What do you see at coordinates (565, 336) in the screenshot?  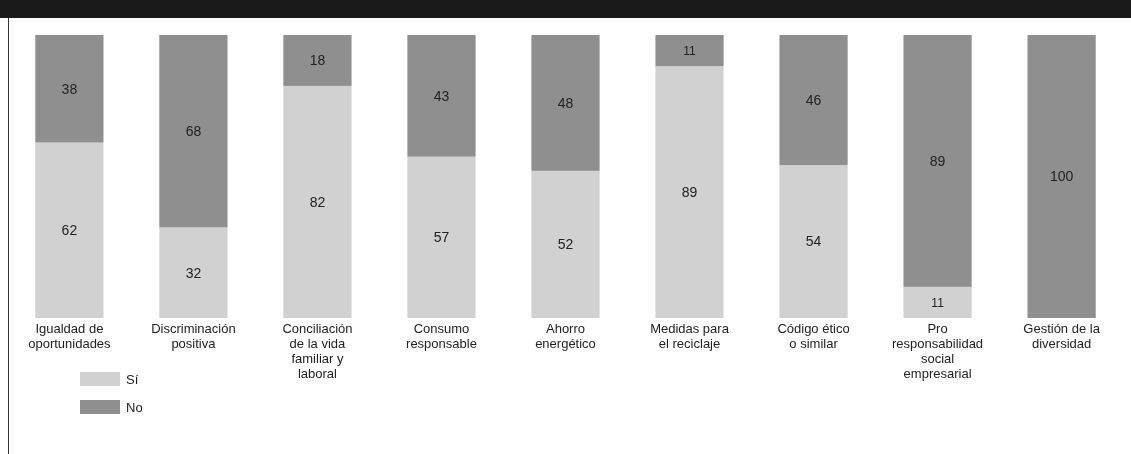 I see `x-tick-label: Ahorro energético` at bounding box center [565, 336].